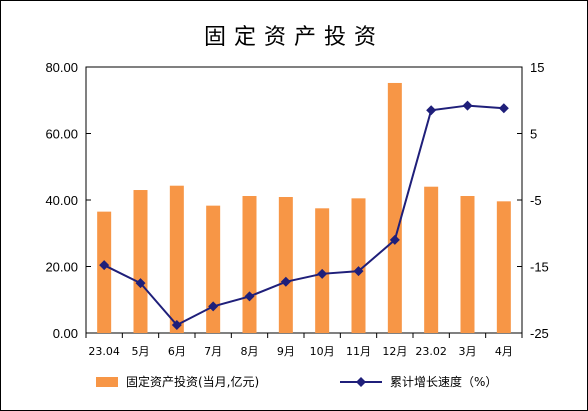  I want to click on x-label-5: 9月, so click(286, 351).